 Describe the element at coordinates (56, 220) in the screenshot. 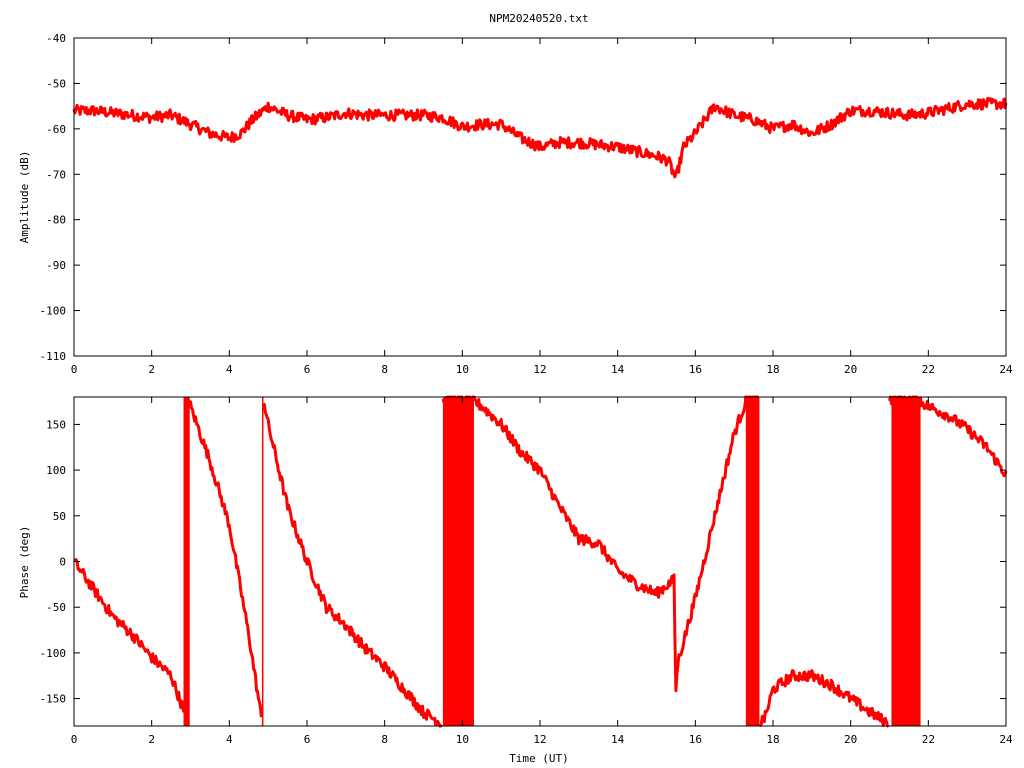

I see `amplitude-y-tick-label: -80` at that location.